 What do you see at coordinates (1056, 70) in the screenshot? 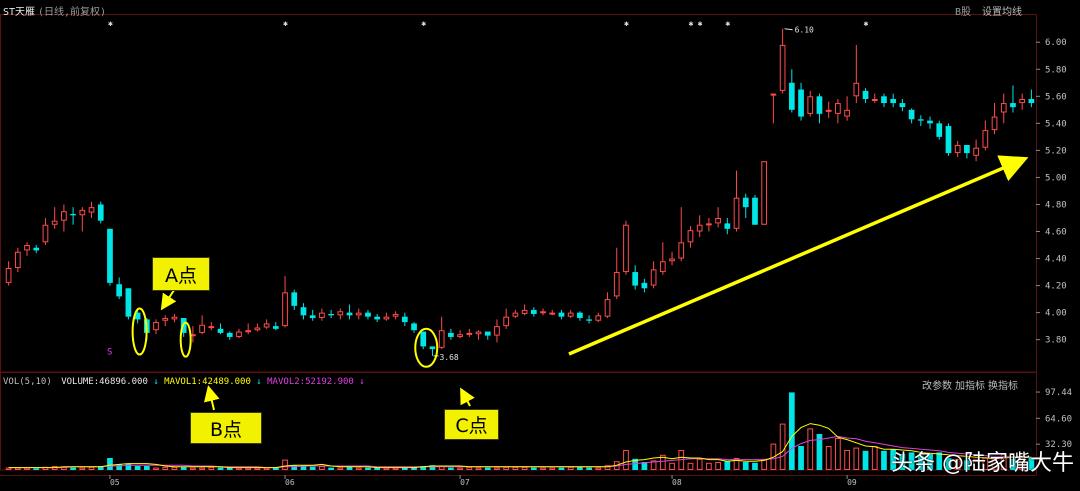
I see `price-tick-label: 5.80` at bounding box center [1056, 70].